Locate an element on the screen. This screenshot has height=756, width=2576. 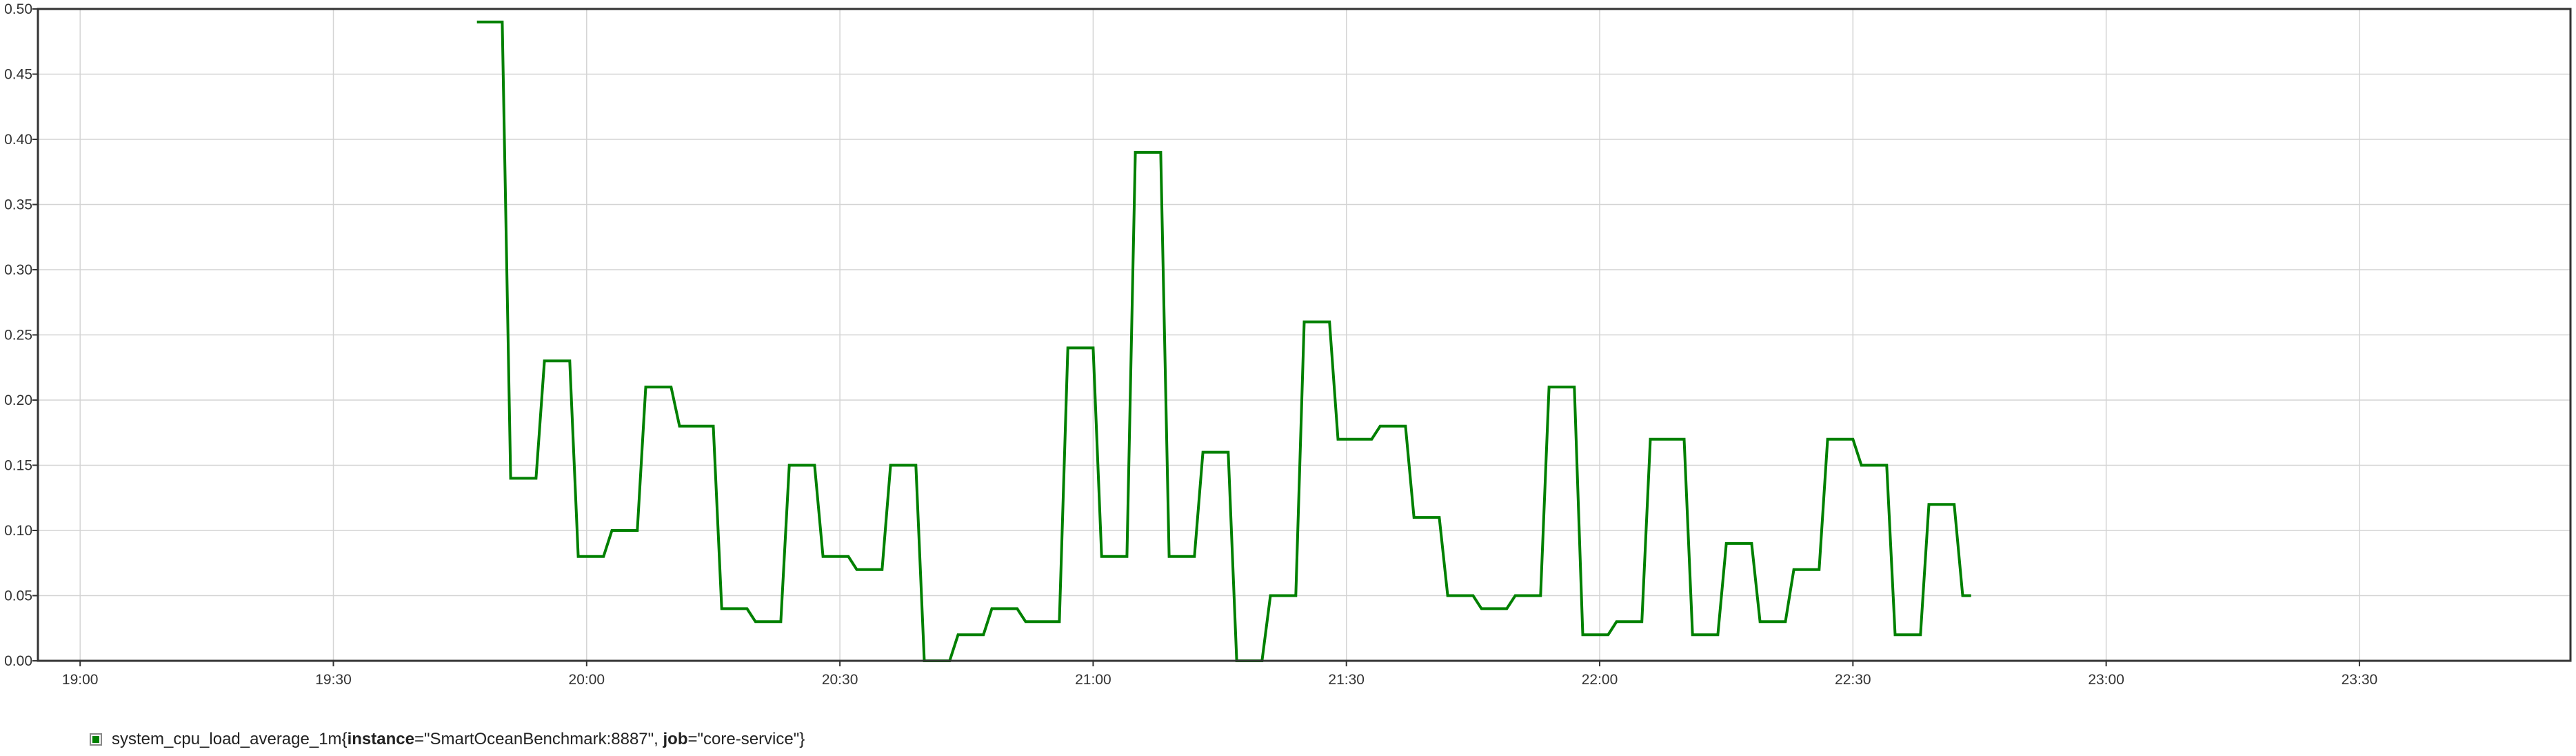
legend-swatch-color is located at coordinates (95, 739).